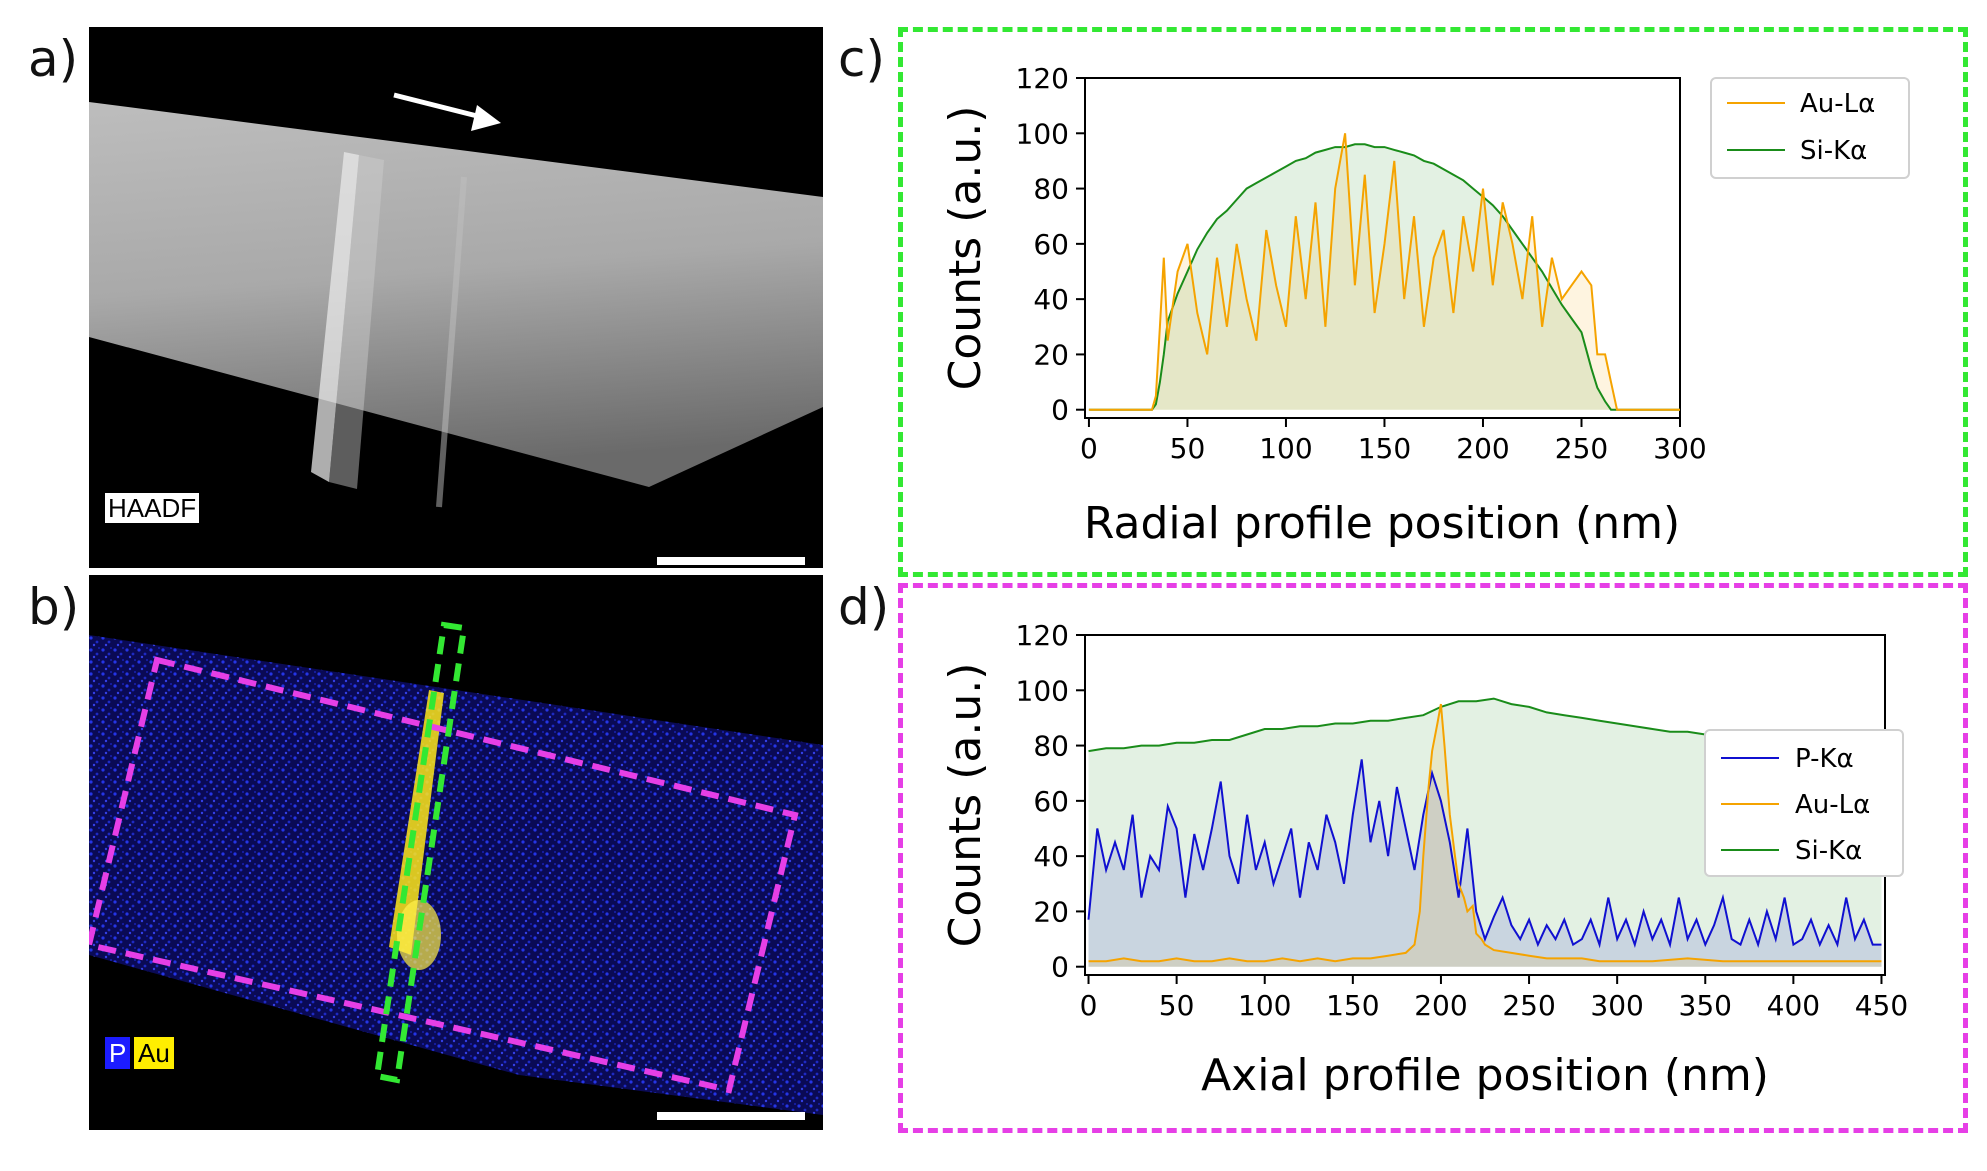  What do you see at coordinates (1042, 635) in the screenshot?
I see `chart-d-ytick-label: 120` at bounding box center [1042, 635].